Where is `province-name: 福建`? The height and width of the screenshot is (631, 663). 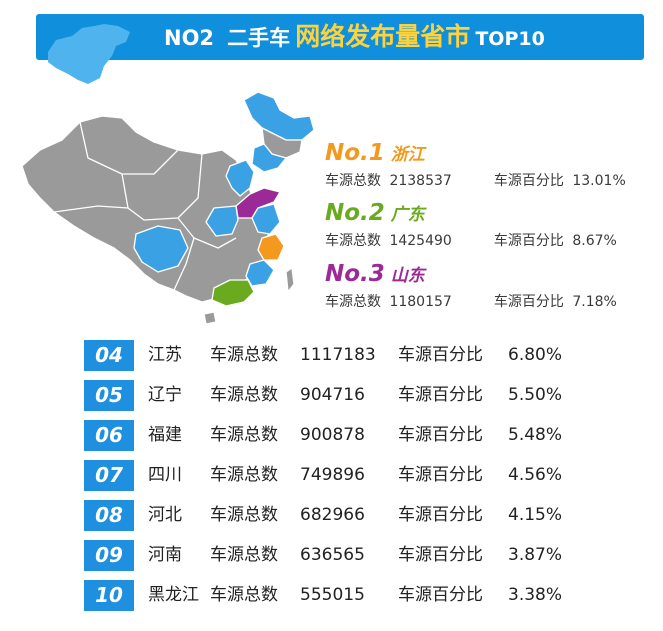 province-name: 福建 is located at coordinates (165, 435).